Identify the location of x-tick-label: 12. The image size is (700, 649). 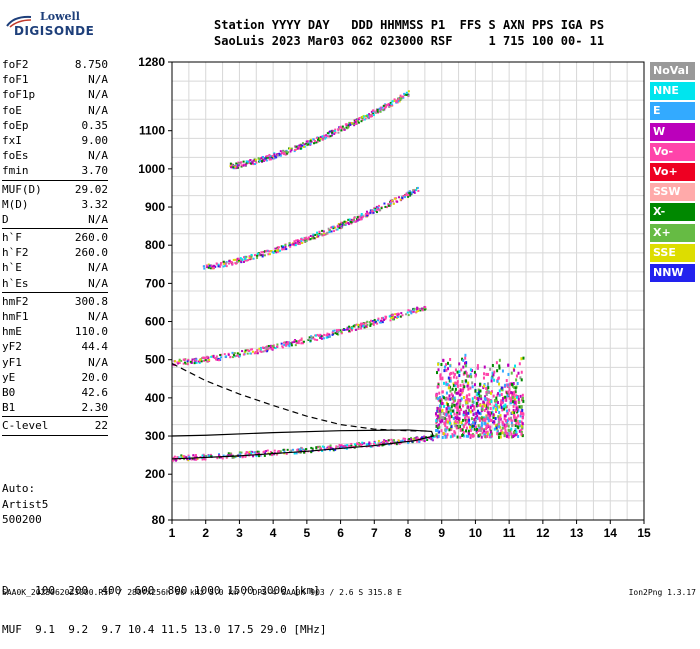
(543, 533).